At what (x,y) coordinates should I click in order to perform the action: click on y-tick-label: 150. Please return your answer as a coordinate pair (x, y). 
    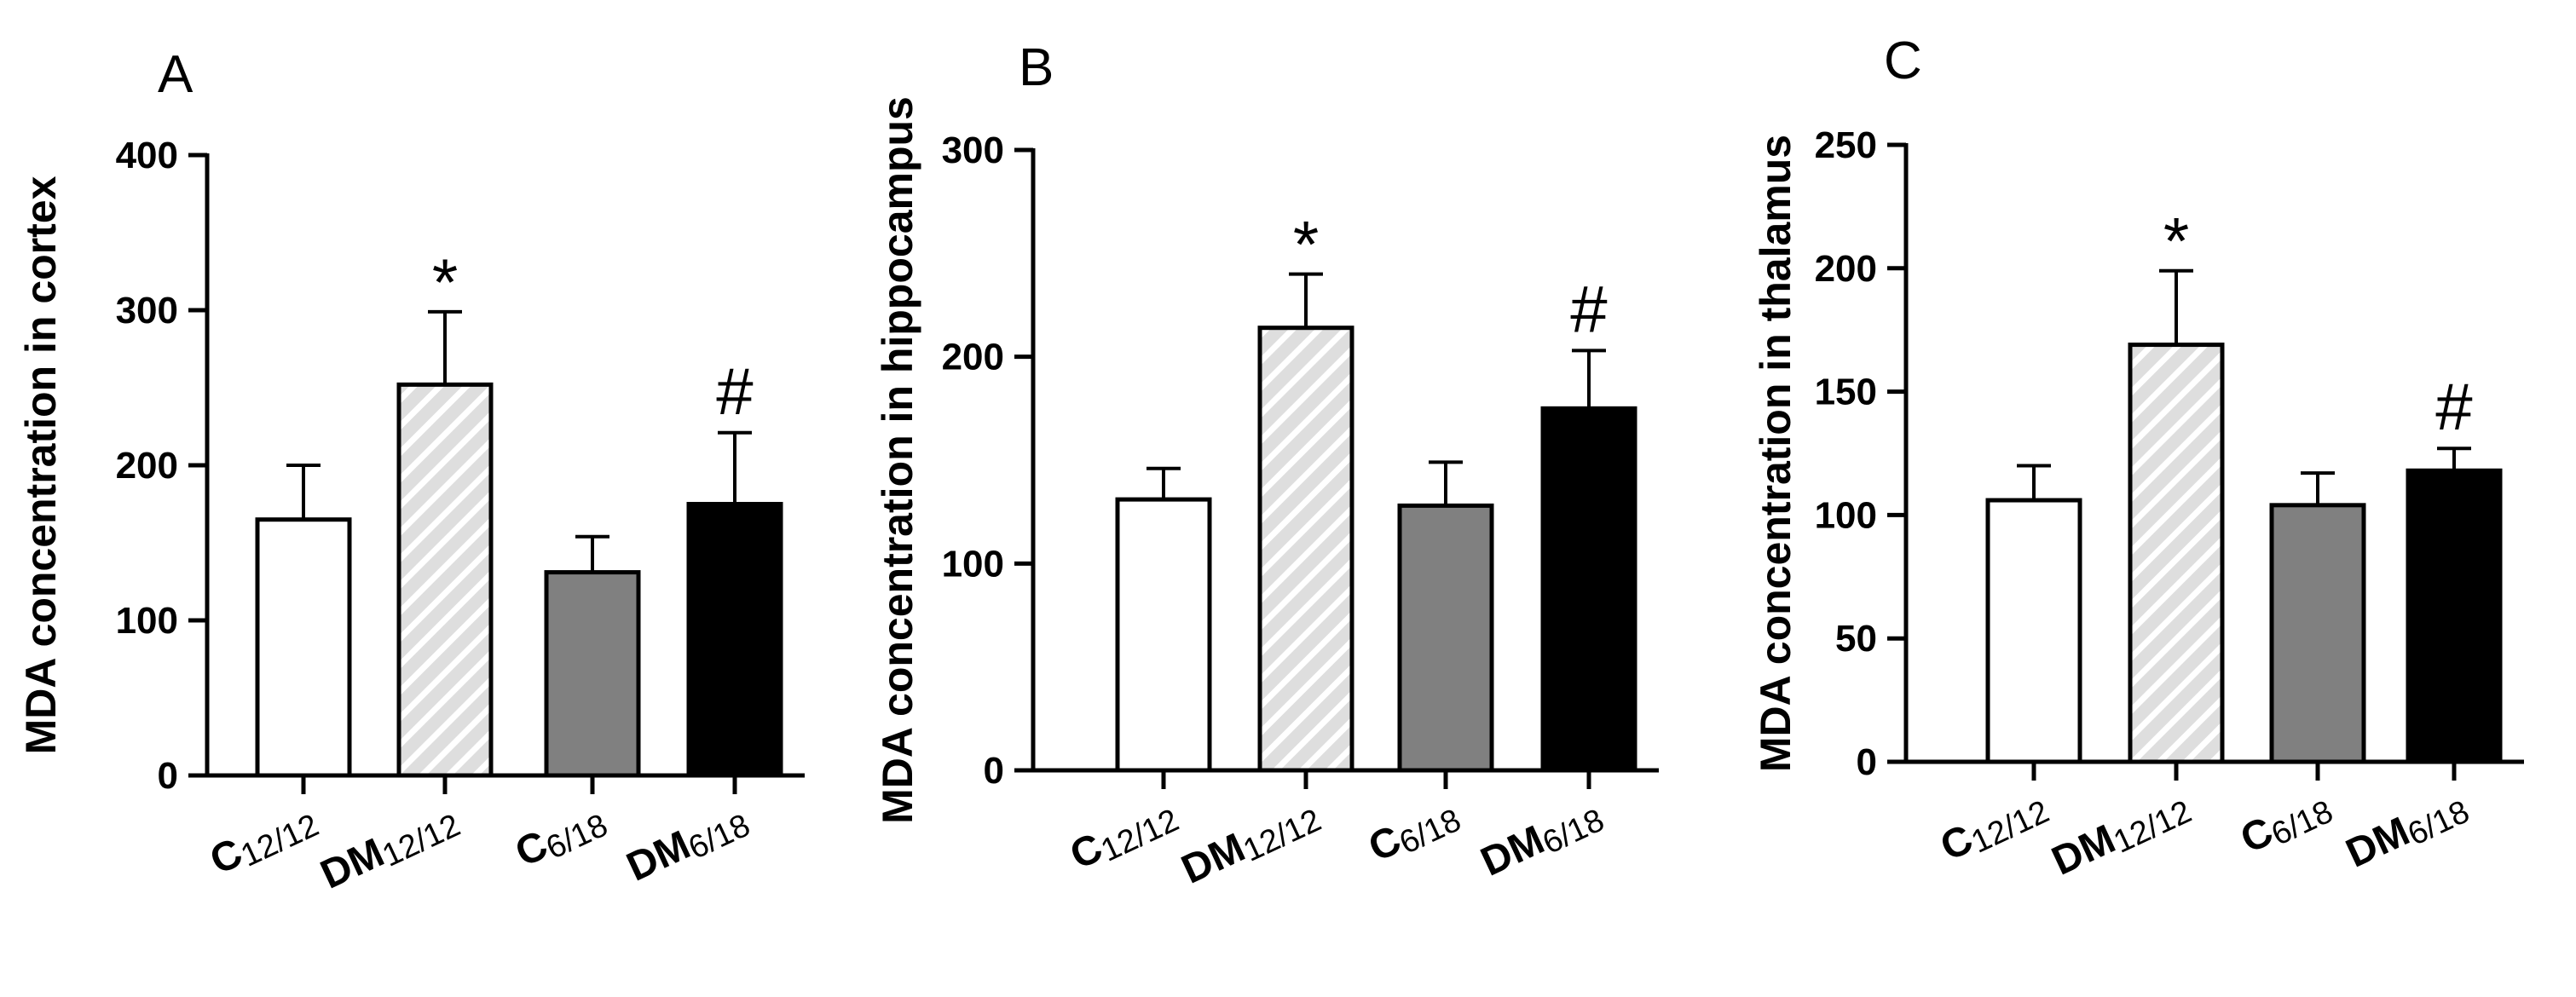
    Looking at the image, I should click on (1846, 392).